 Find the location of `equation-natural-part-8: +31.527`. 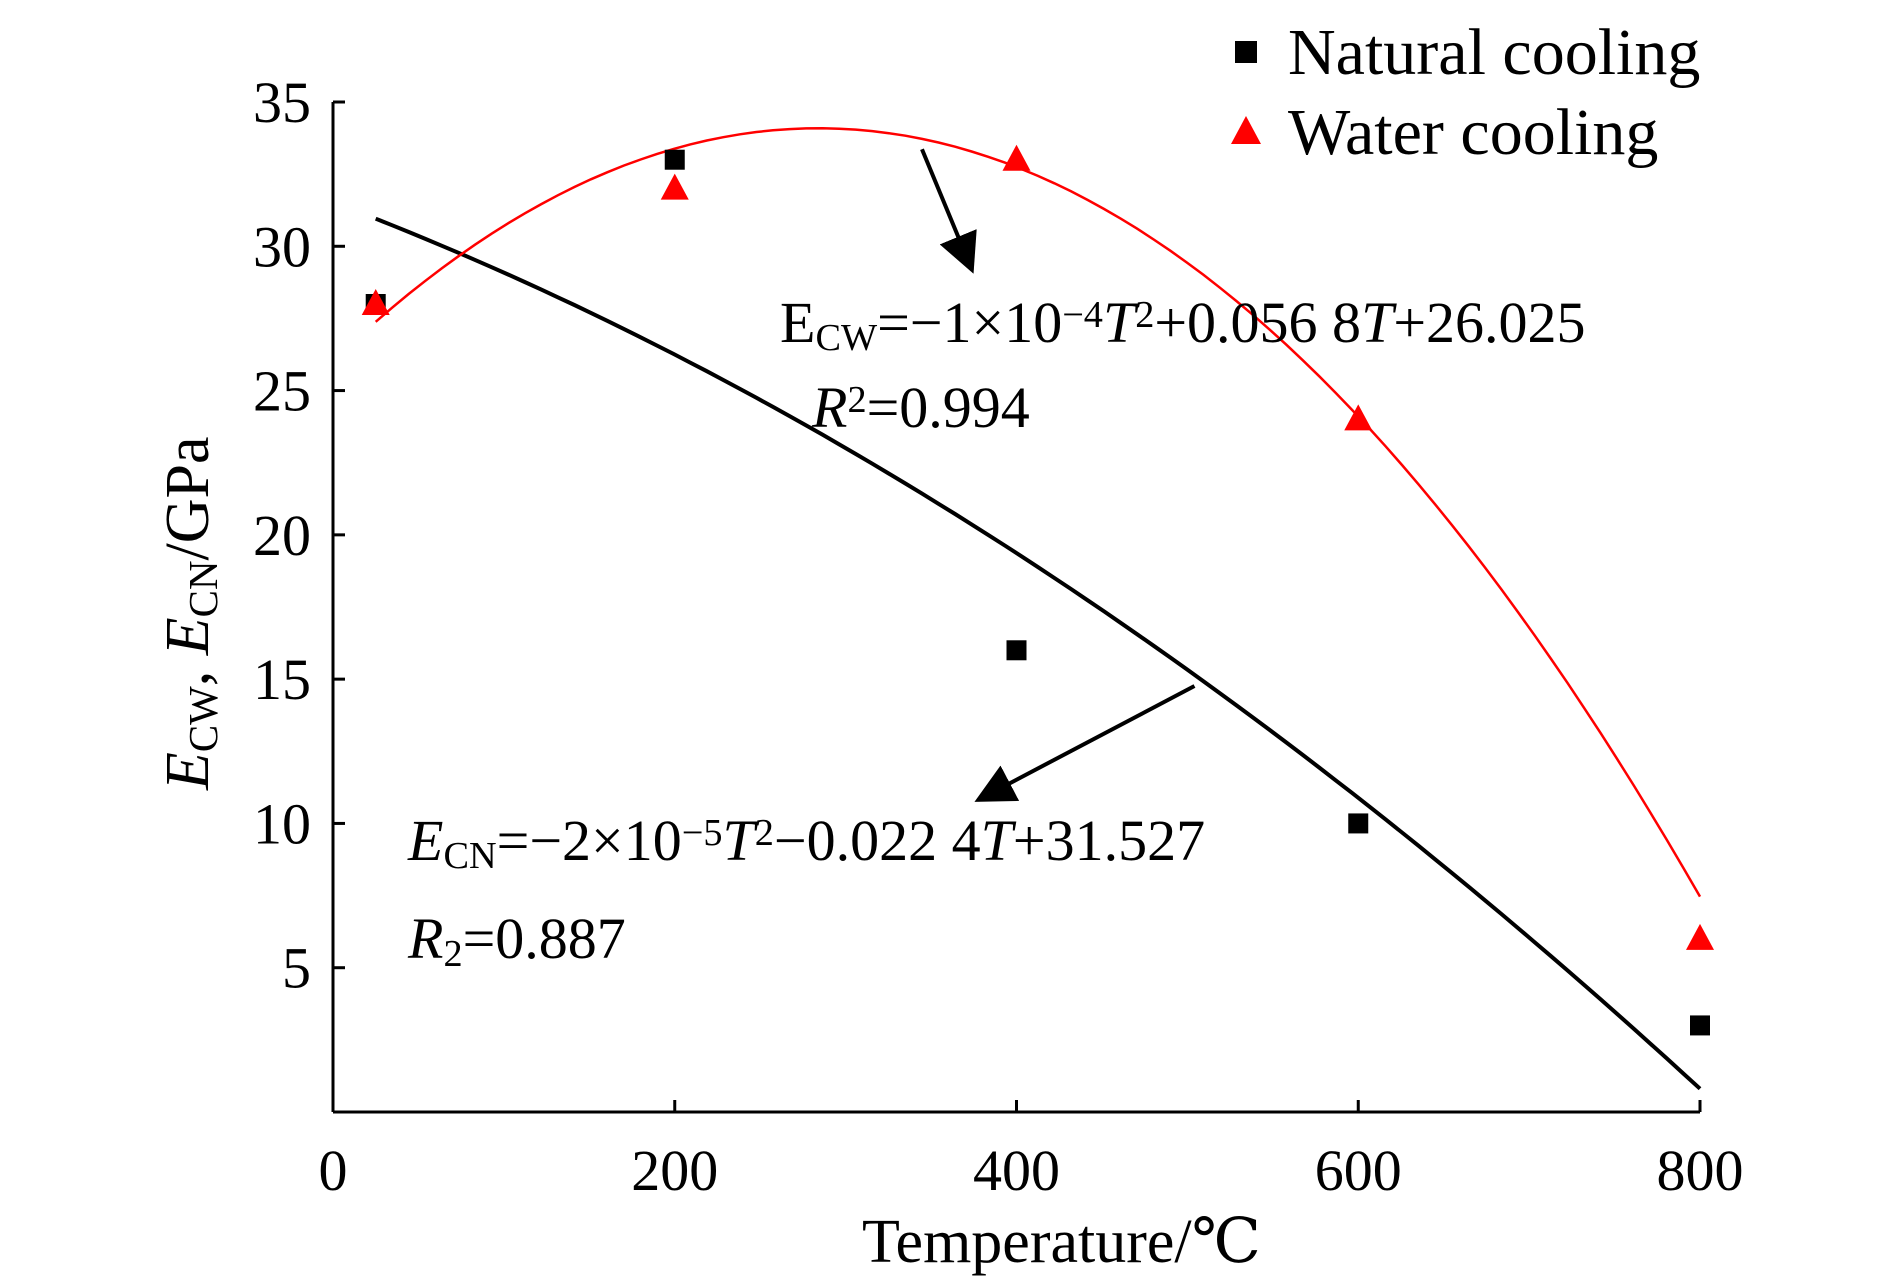

equation-natural-part-8: +31.527 is located at coordinates (1109, 840).